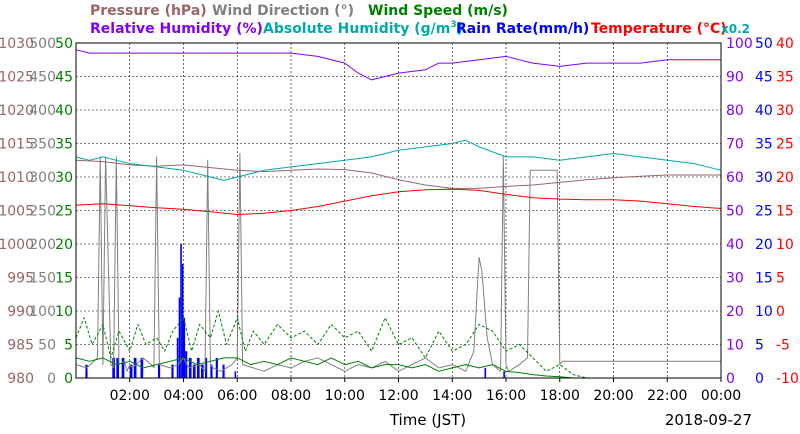 The width and height of the screenshot is (800, 434). I want to click on y-tick-wind-direction: 450, so click(42, 78).